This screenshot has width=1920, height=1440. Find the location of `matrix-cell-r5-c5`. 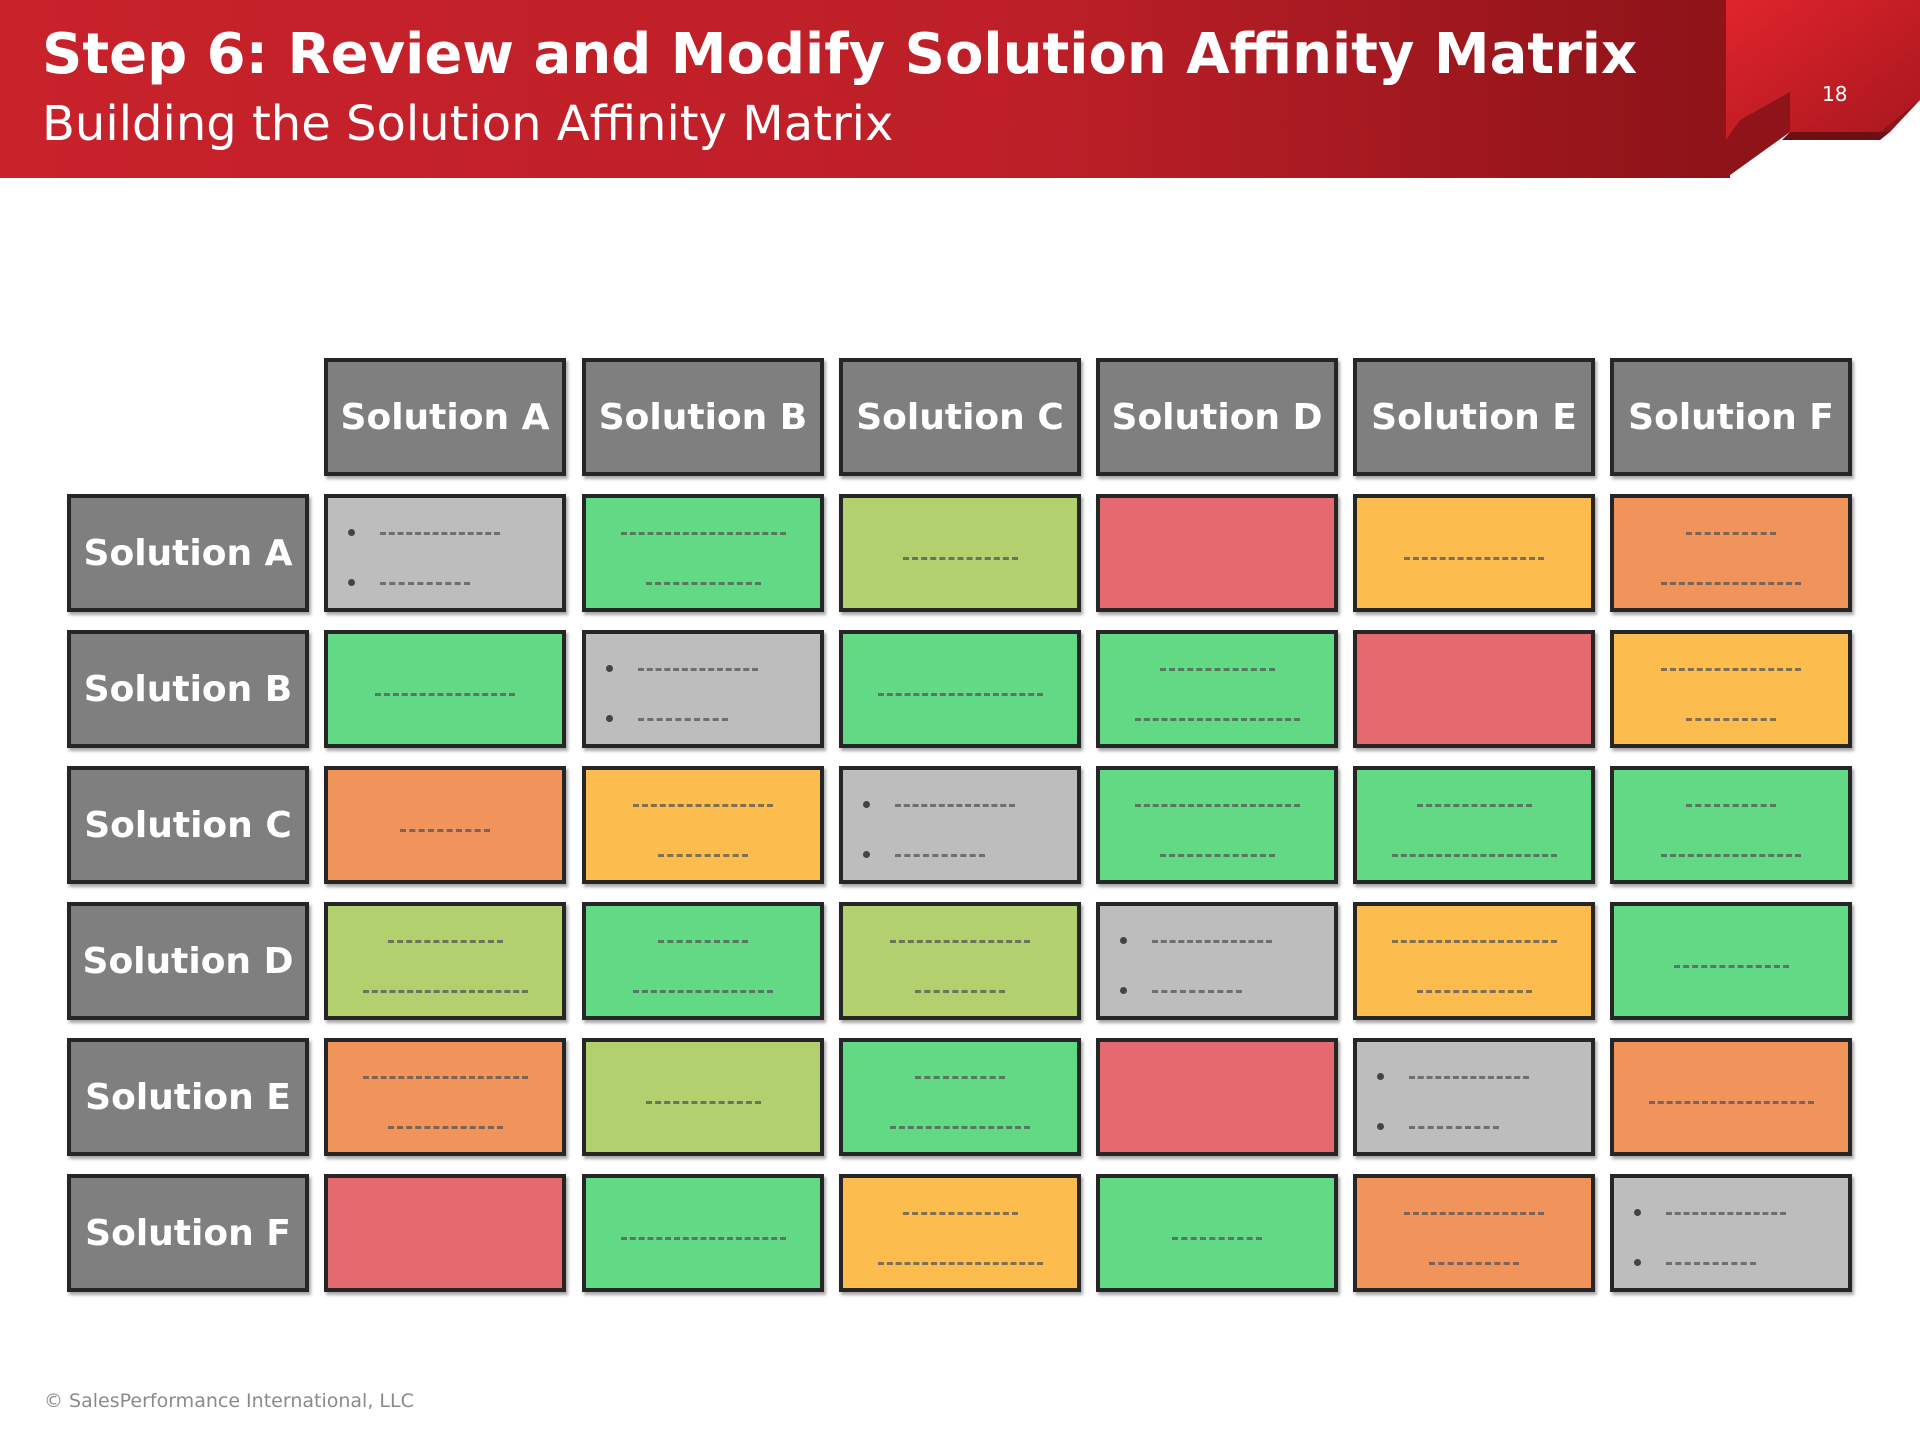

matrix-cell-r5-c5 is located at coordinates (1474, 1097).